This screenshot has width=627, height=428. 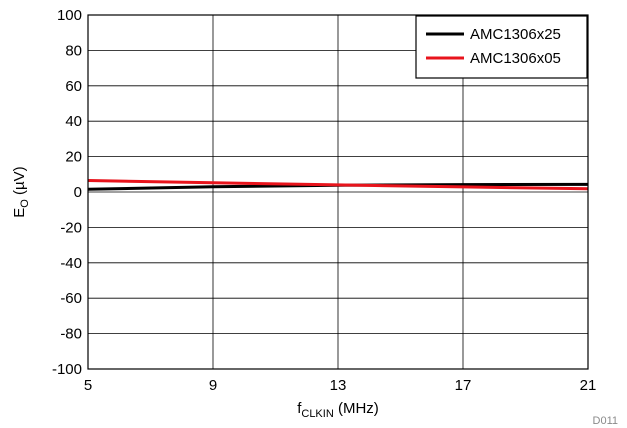 I want to click on y-axis-title: EO (µV), so click(x=21, y=191).